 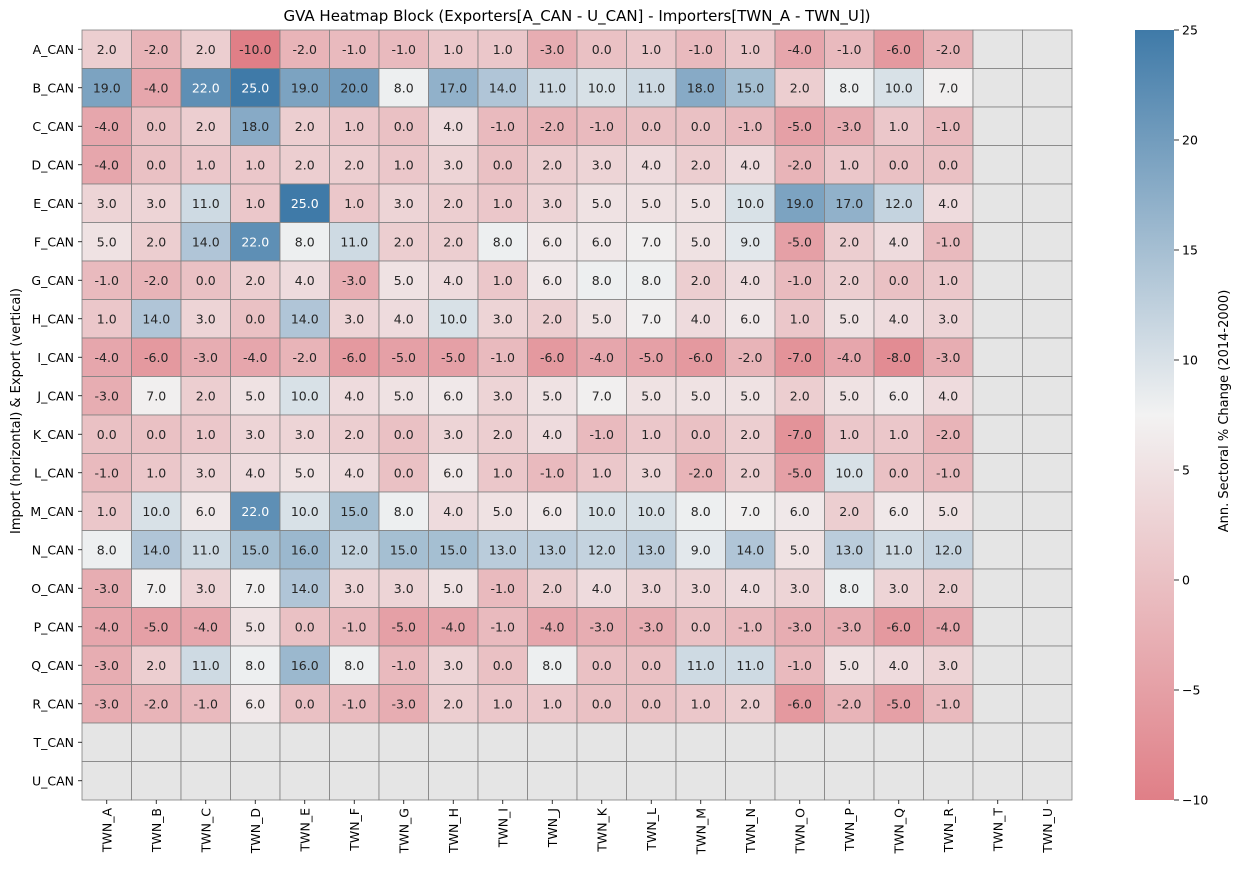 What do you see at coordinates (800, 434) in the screenshot?
I see `cell-value-label: -7.0` at bounding box center [800, 434].